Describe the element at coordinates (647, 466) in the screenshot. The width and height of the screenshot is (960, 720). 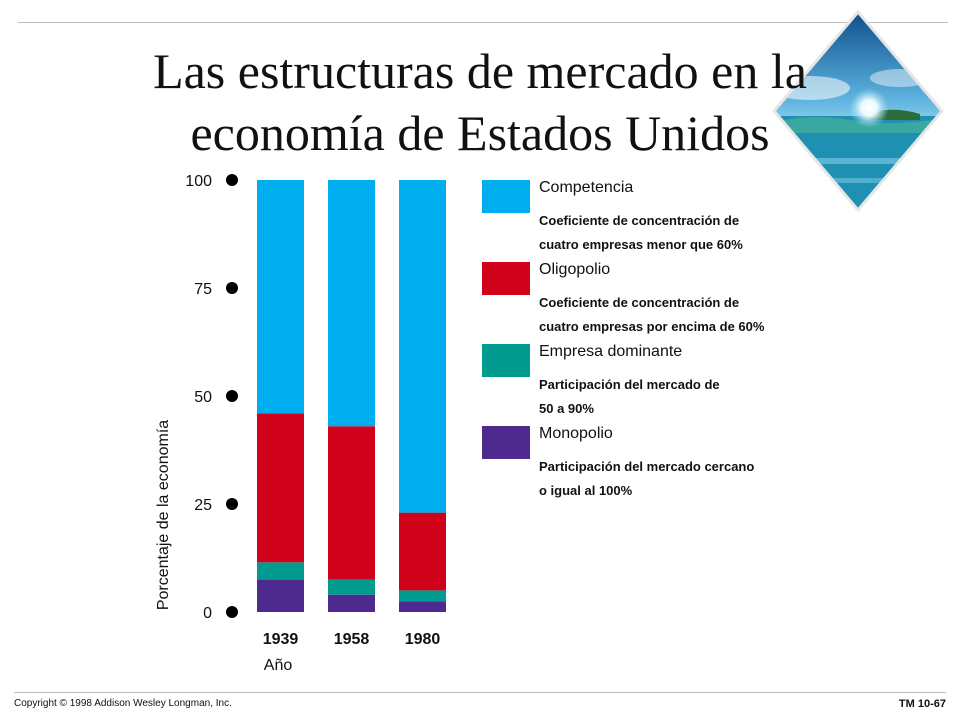
I see `legend-desc-line: Participación del mercado cercano` at that location.